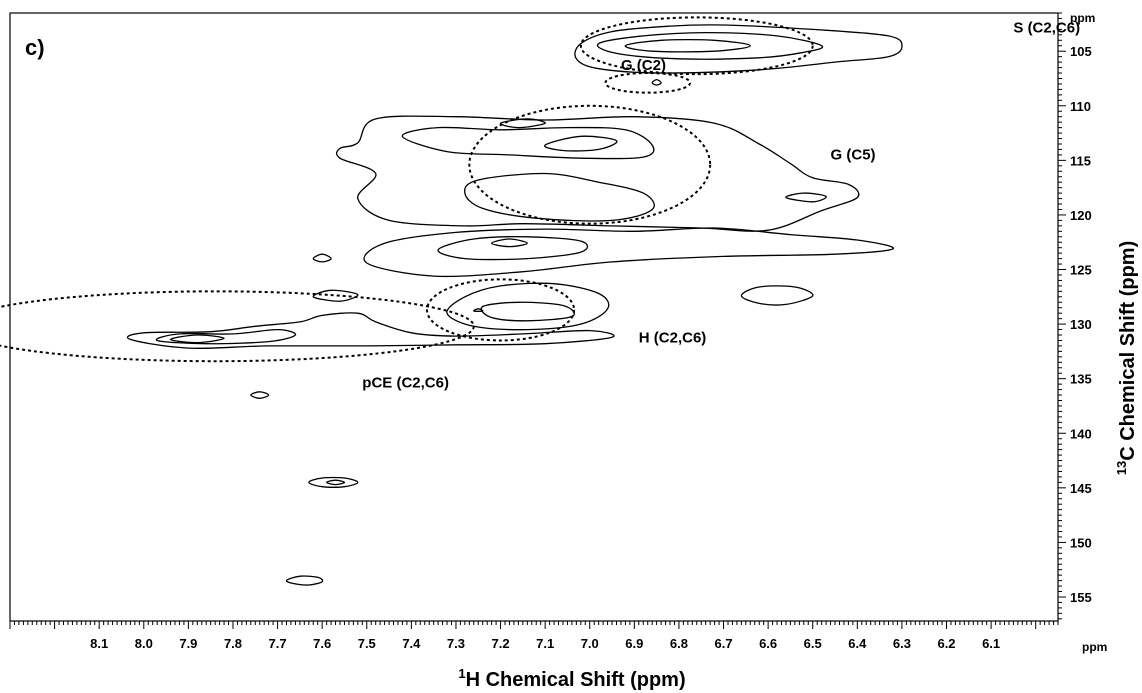 The width and height of the screenshot is (1142, 693). What do you see at coordinates (991, 643) in the screenshot?
I see `x-tick-label: 6.1` at bounding box center [991, 643].